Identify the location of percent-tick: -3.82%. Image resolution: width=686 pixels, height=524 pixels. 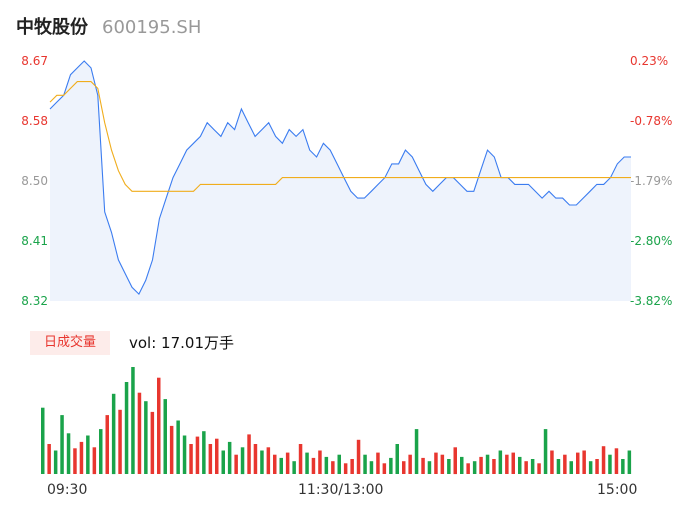
(651, 301).